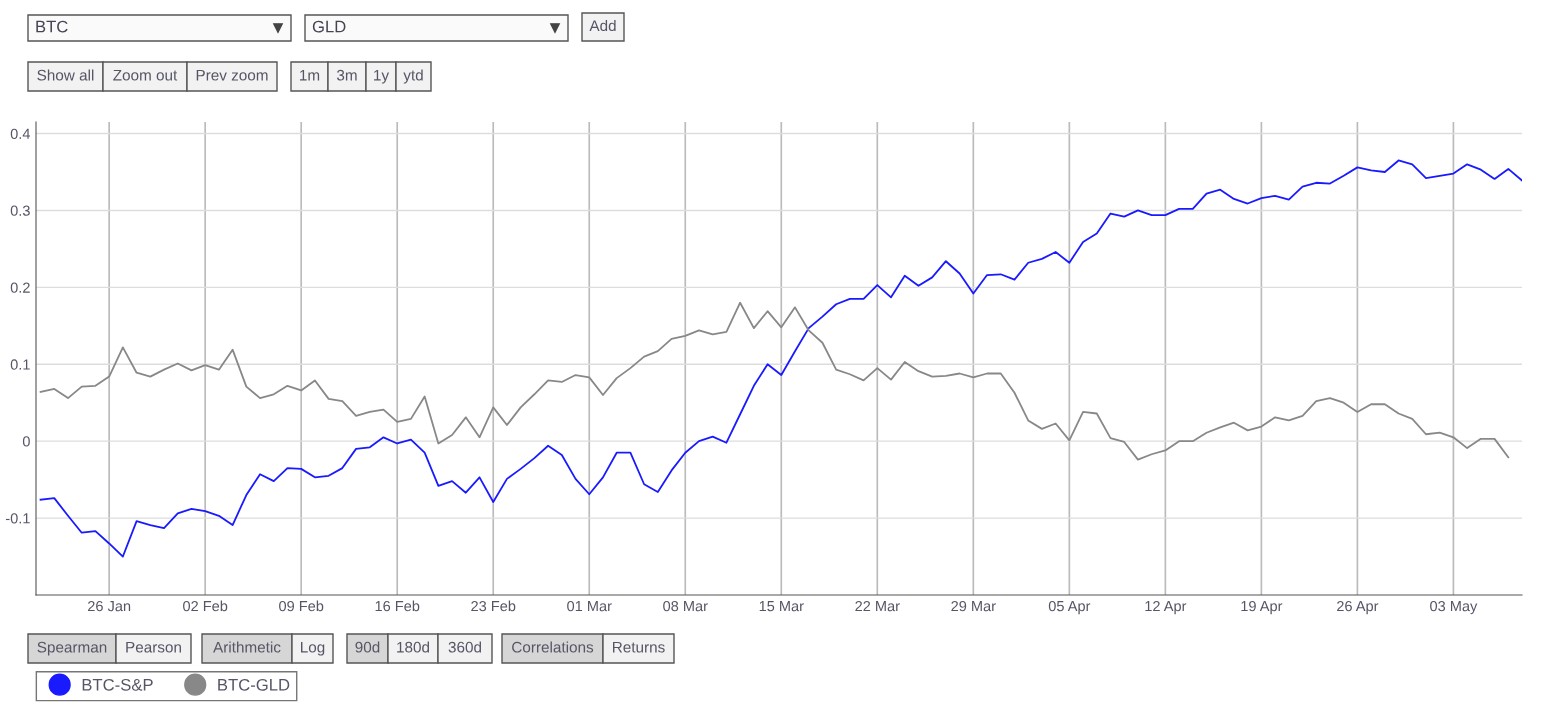 Image resolution: width=1550 pixels, height=717 pixels. Describe the element at coordinates (553, 647) in the screenshot. I see `text: Correlations` at that location.